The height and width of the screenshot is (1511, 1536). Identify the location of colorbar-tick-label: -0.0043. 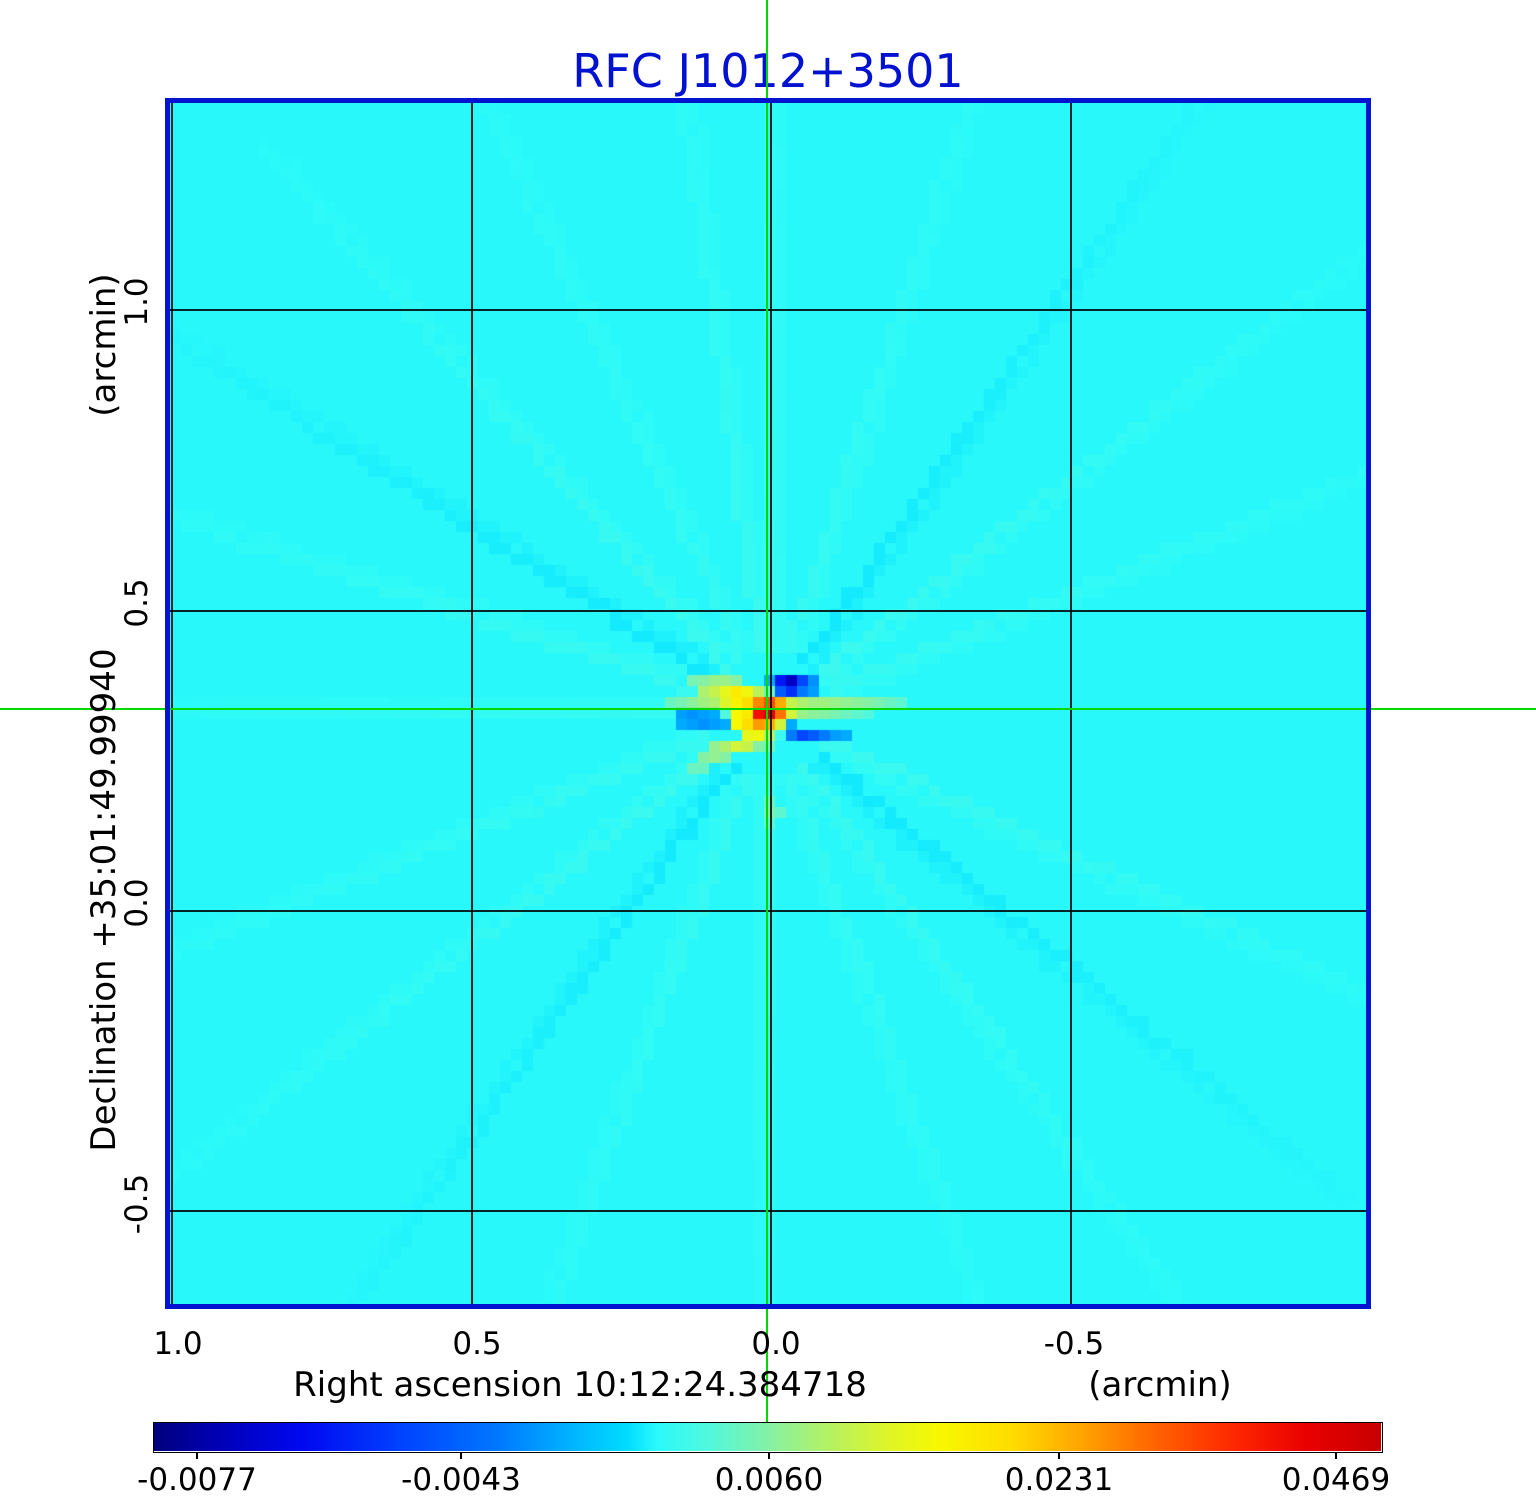
(461, 1480).